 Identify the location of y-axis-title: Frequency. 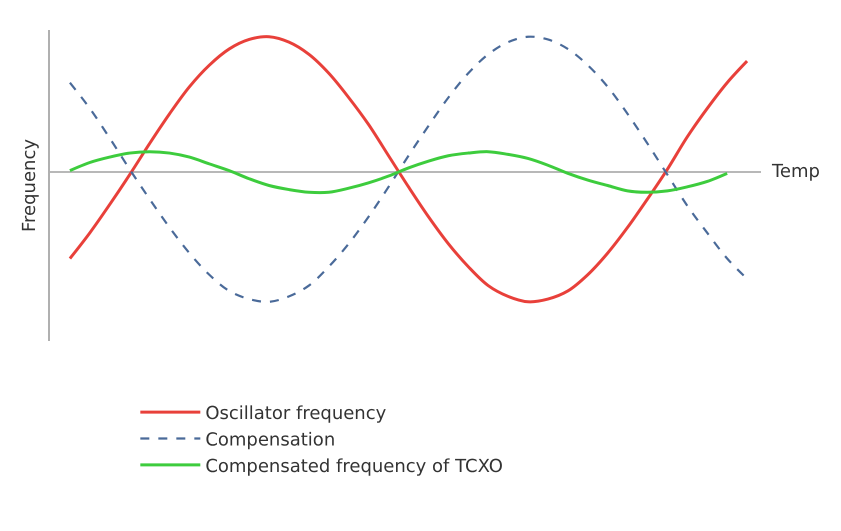
(29, 185).